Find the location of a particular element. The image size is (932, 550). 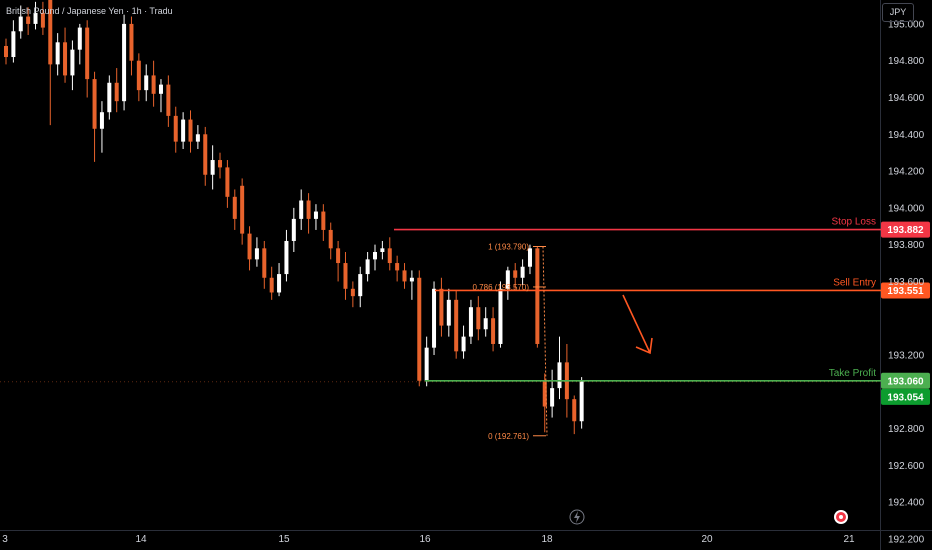

price-tick-label: 194.000 is located at coordinates (906, 208).